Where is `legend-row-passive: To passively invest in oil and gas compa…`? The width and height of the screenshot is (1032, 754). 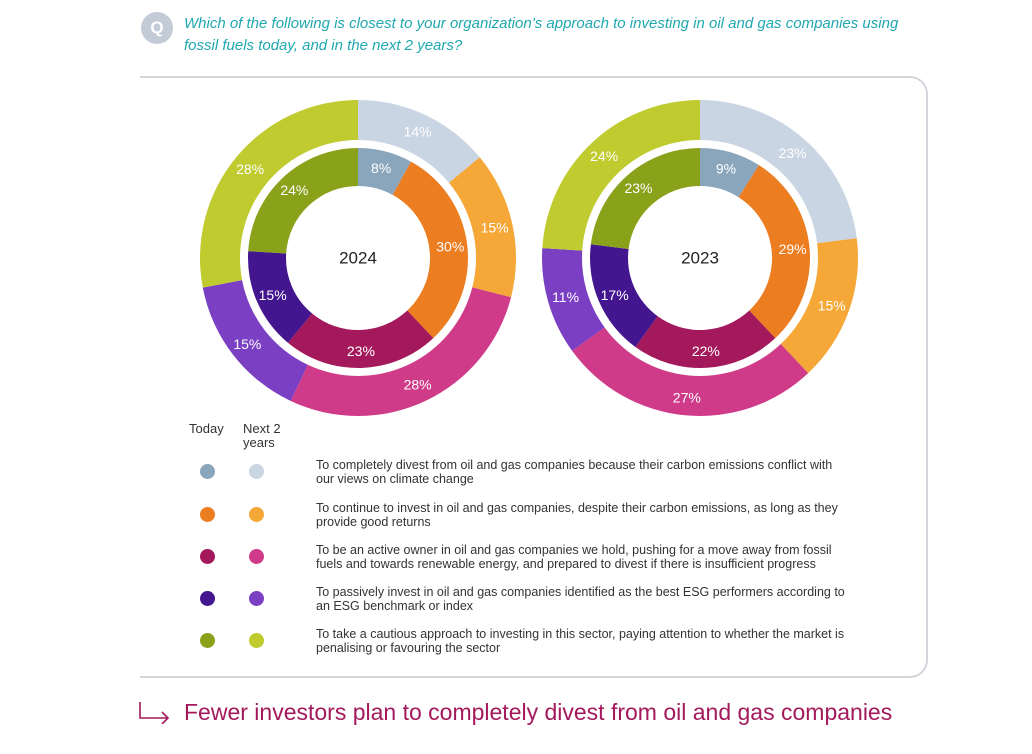
legend-row-passive: To passively invest in oil and gas compa… is located at coordinates (516, 605).